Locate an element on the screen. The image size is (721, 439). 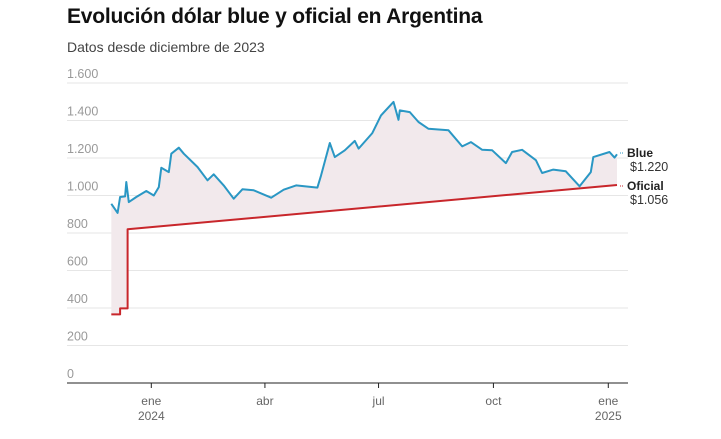
oficial-end-value: $1.056 is located at coordinates (649, 200).